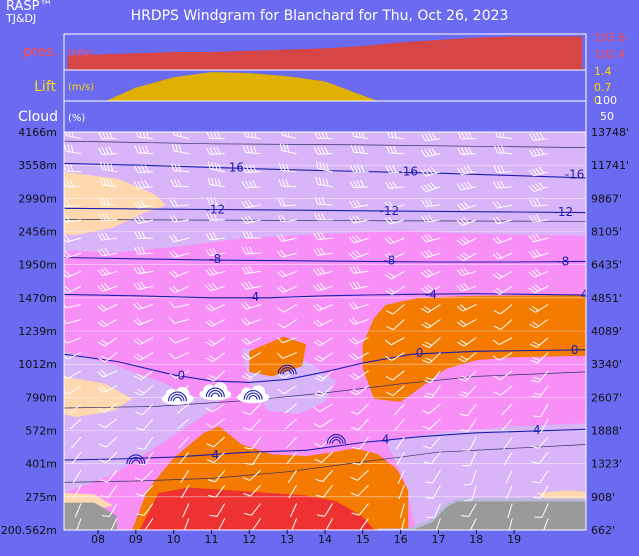  What do you see at coordinates (603, 71) in the screenshot?
I see `lift-tick-high: 1.4` at bounding box center [603, 71].